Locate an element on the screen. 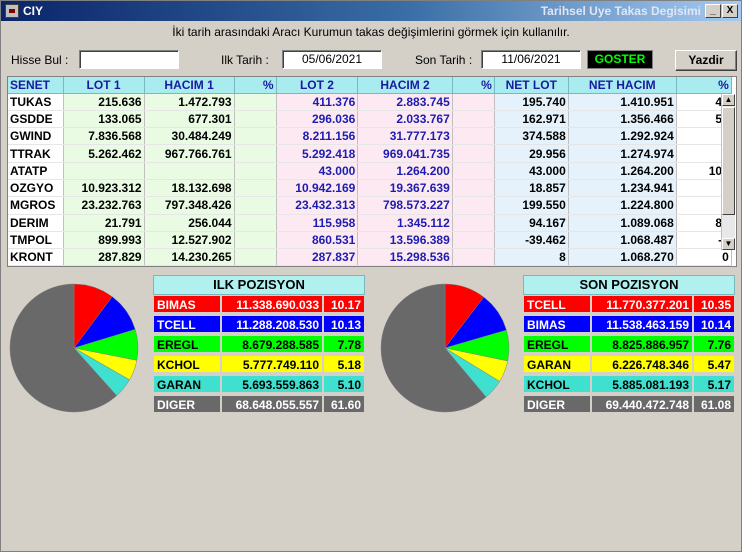  position-row: GARAN 5.693.559.863 5.10 is located at coordinates (259, 384).